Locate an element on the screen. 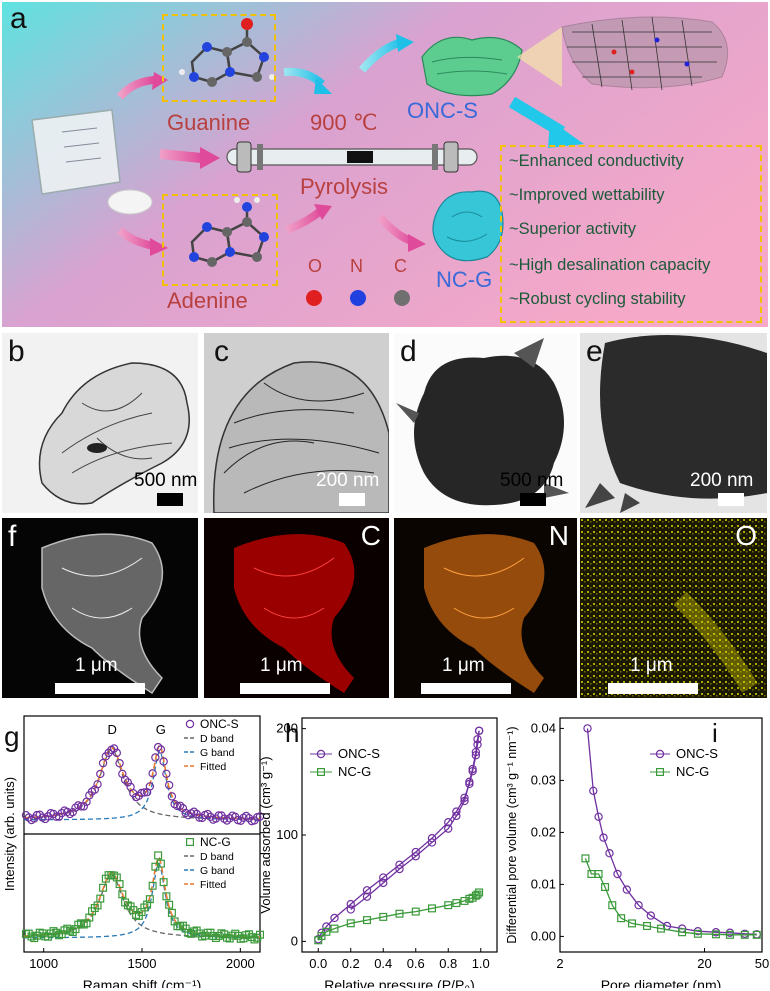 The width and height of the screenshot is (770, 991). scale-map-n-label: 1 μm is located at coordinates (463, 665).